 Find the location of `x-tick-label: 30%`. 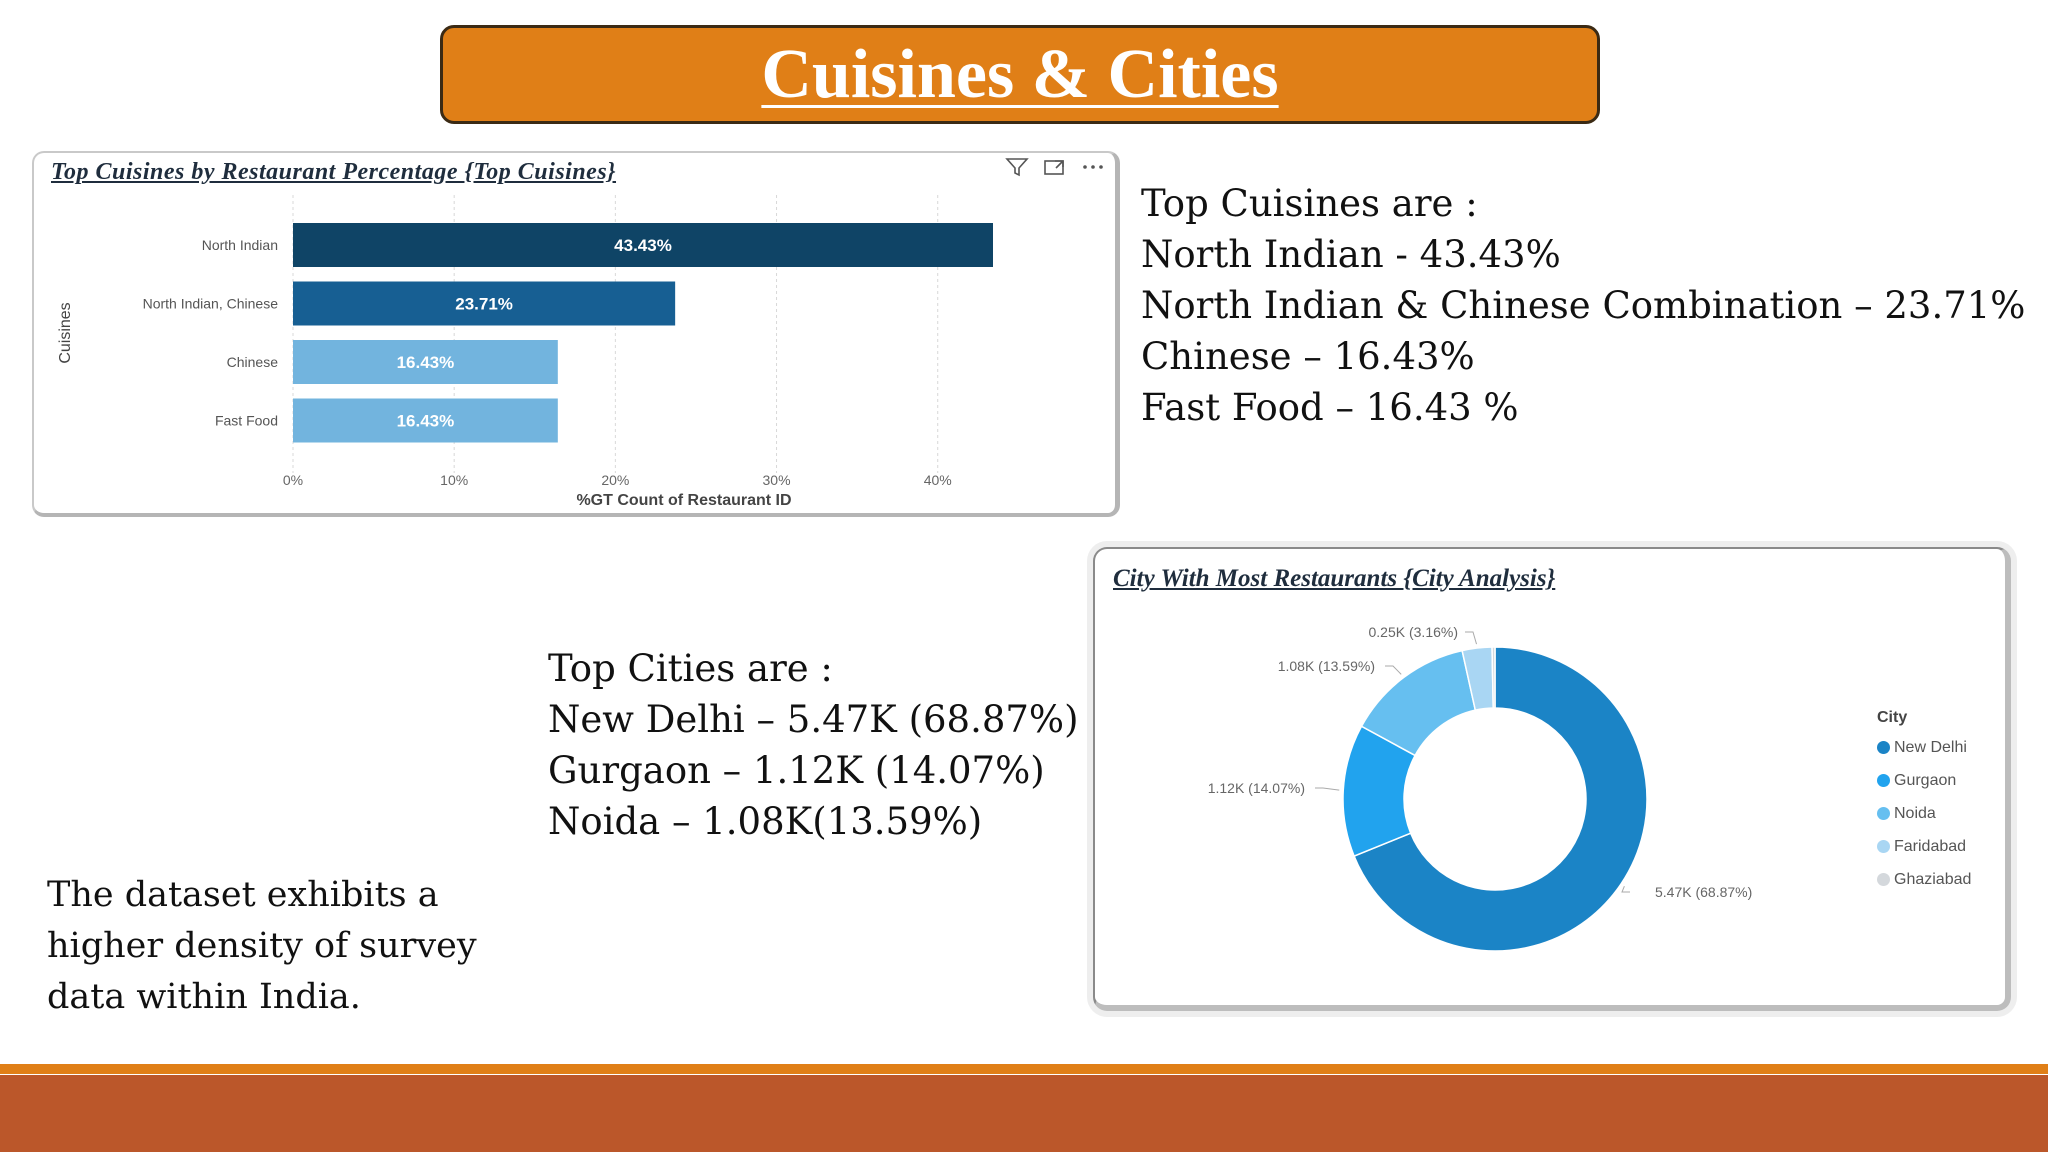

x-tick-label: 30% is located at coordinates (777, 480).